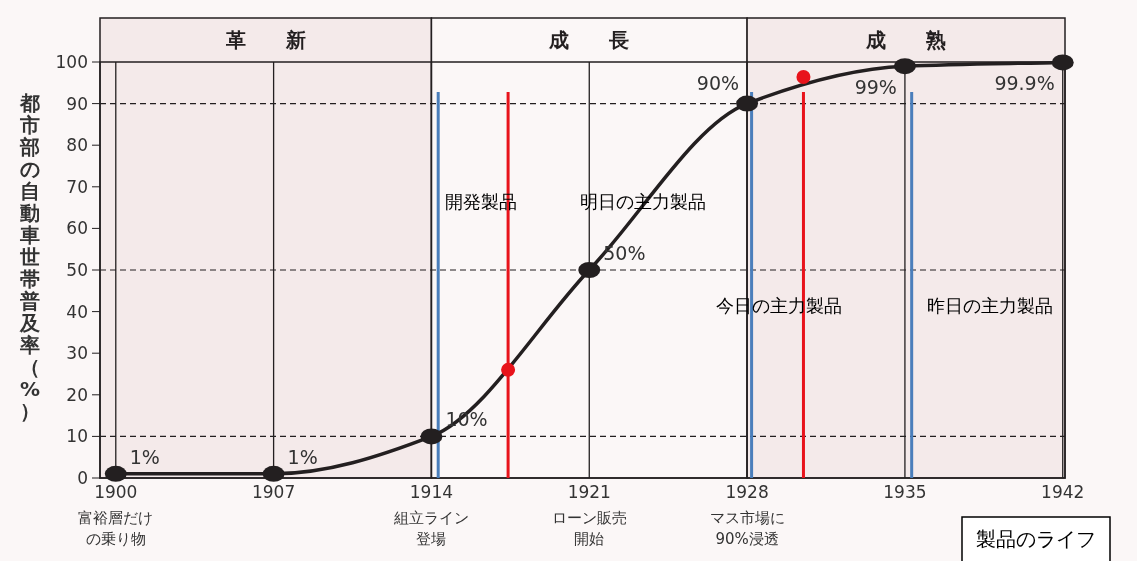 The image size is (1137, 561). What do you see at coordinates (624, 253) in the screenshot?
I see `data-label: 50%` at bounding box center [624, 253].